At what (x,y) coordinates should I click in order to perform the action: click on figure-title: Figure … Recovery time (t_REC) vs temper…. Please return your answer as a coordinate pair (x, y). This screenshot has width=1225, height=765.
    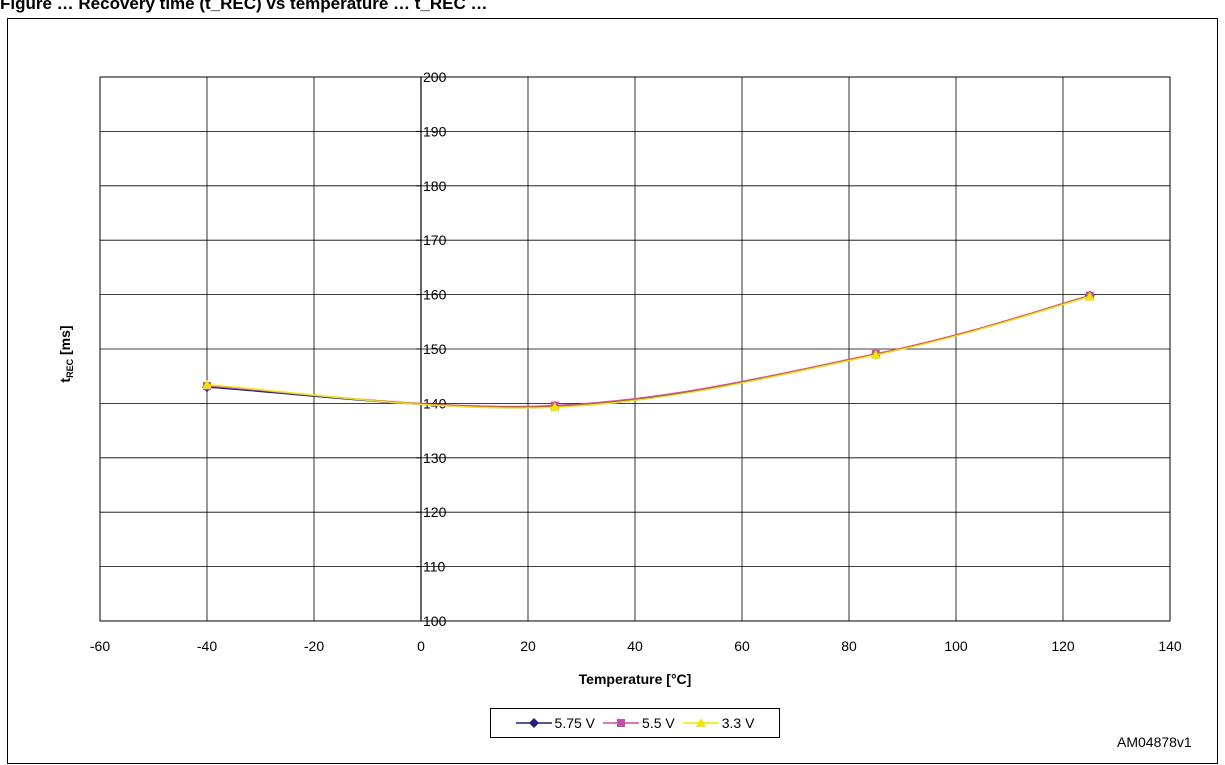
    Looking at the image, I should click on (244, 6).